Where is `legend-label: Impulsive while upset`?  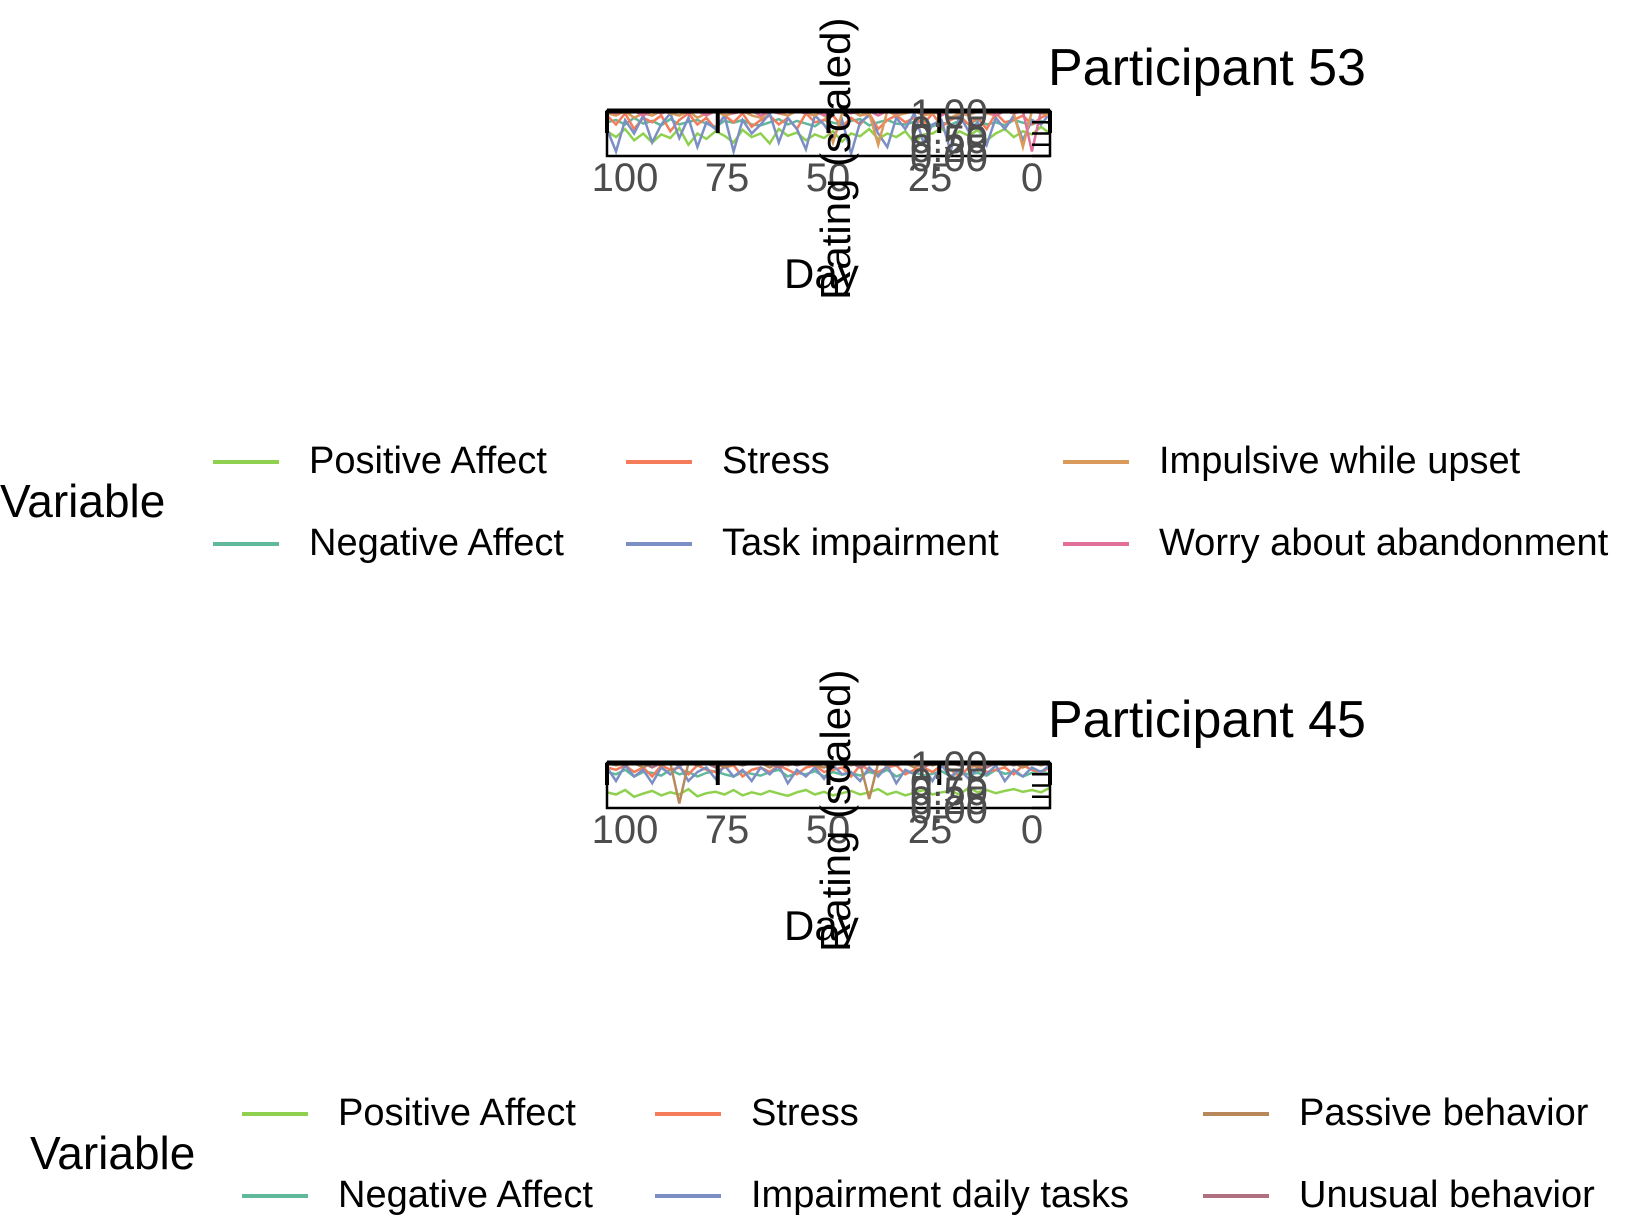
legend-label: Impulsive while upset is located at coordinates (1340, 461).